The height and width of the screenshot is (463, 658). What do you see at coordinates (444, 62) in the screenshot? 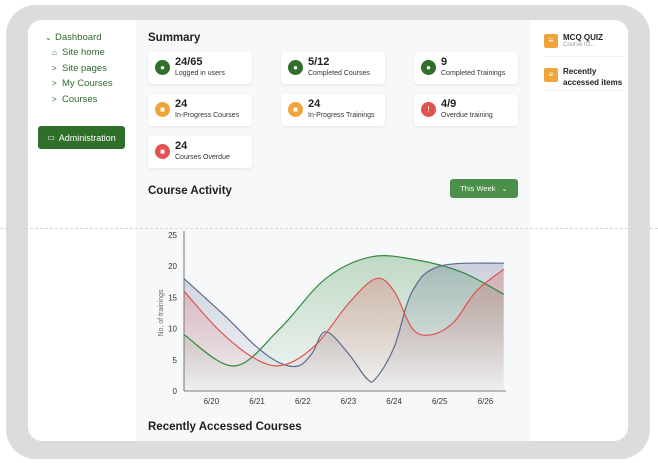
I see `card-value: 9` at bounding box center [444, 62].